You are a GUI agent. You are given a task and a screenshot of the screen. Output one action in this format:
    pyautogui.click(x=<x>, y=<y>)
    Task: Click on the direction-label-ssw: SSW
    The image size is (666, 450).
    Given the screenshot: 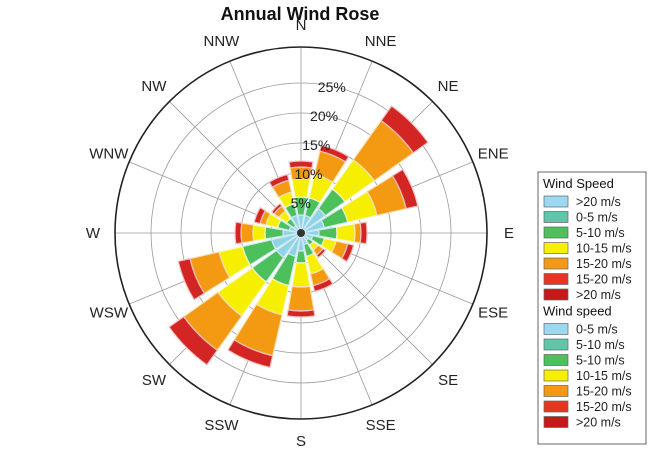 What is the action you would take?
    pyautogui.click(x=221, y=425)
    